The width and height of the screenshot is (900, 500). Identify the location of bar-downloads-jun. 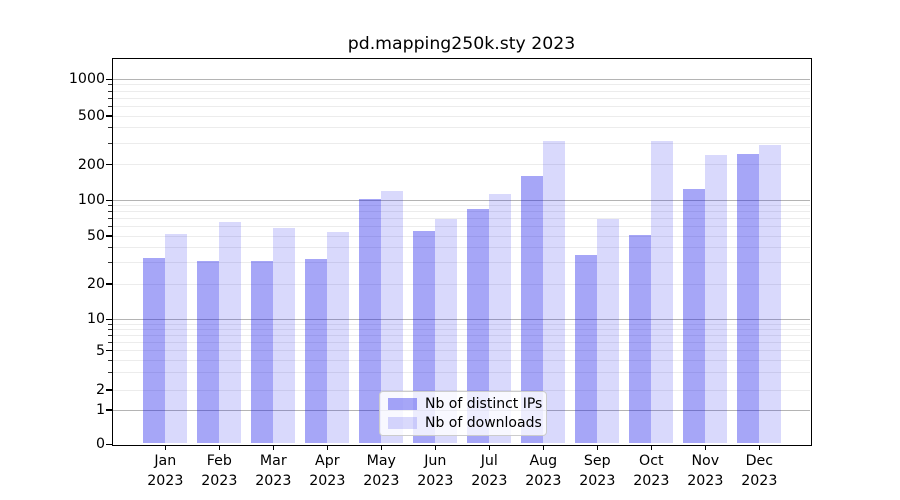
(446, 331).